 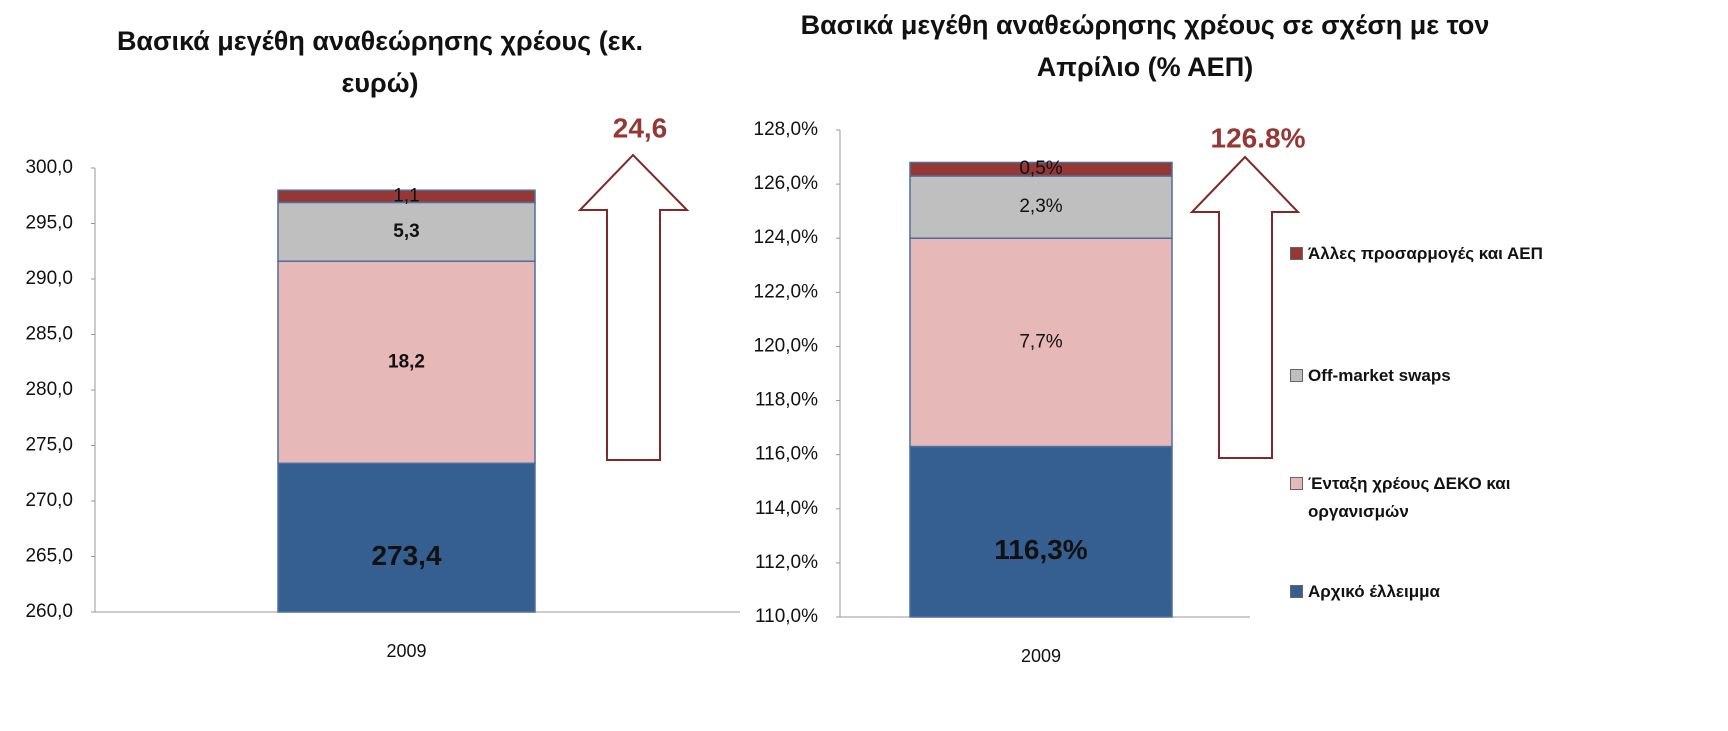 I want to click on data-label: 5,3, so click(x=406, y=231).